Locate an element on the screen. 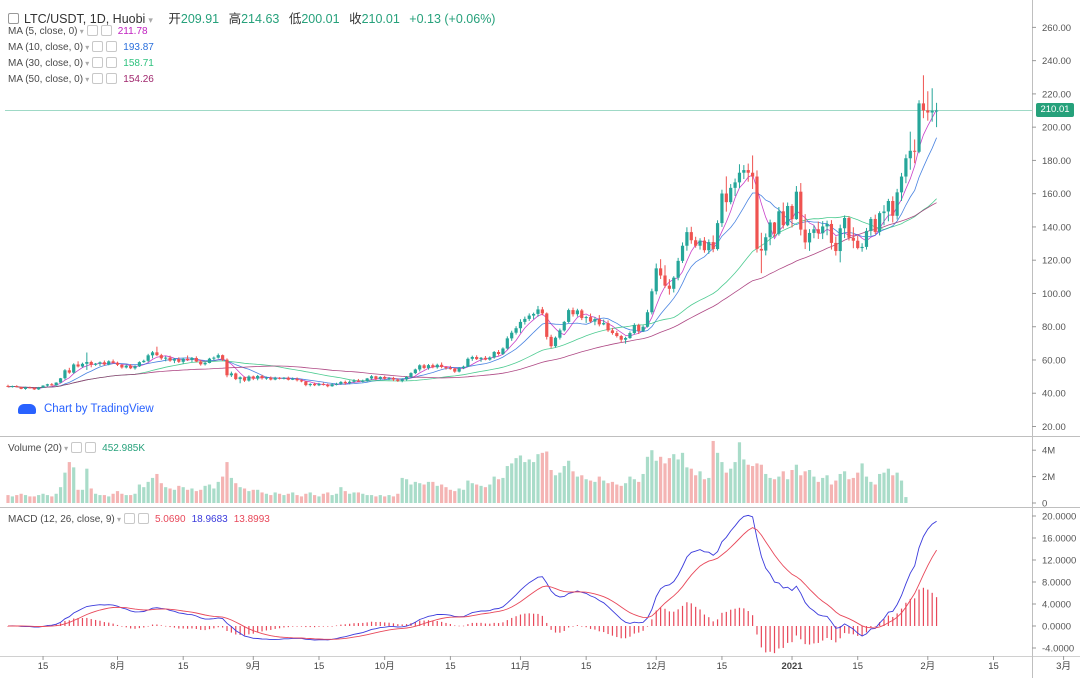  volume-legend: Volume (20) ▾ 452.985K is located at coordinates (76, 448).